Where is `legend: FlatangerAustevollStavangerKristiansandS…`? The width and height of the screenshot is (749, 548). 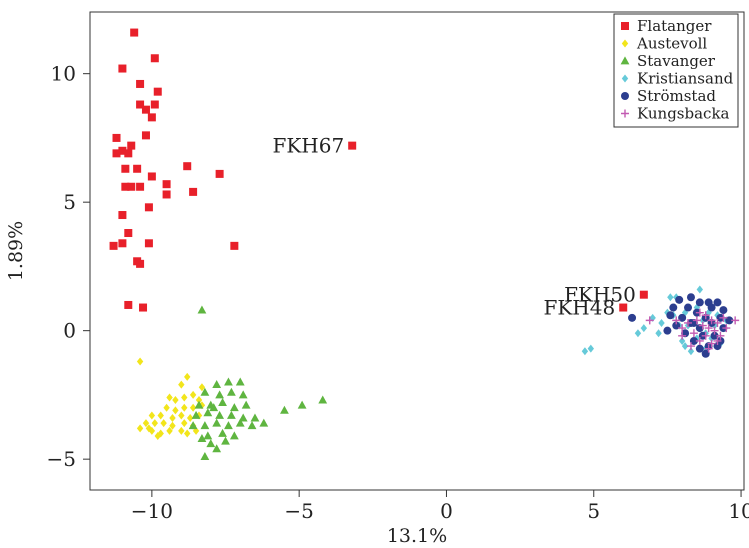 legend: FlatangerAustevollStavangerKristiansandS… is located at coordinates (676, 70).